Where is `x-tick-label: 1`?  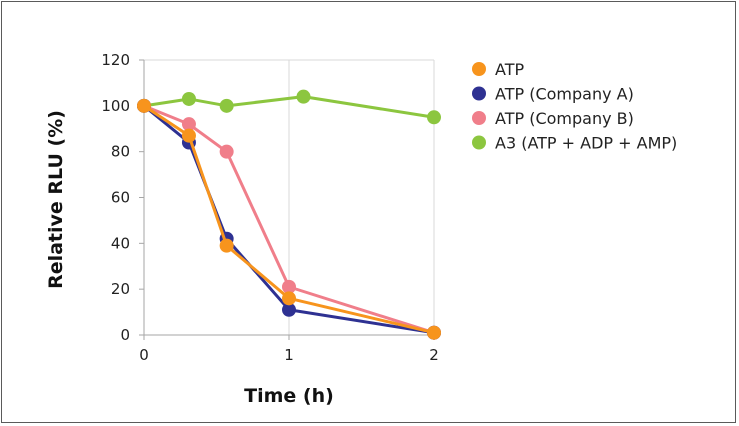 x-tick-label: 1 is located at coordinates (289, 355).